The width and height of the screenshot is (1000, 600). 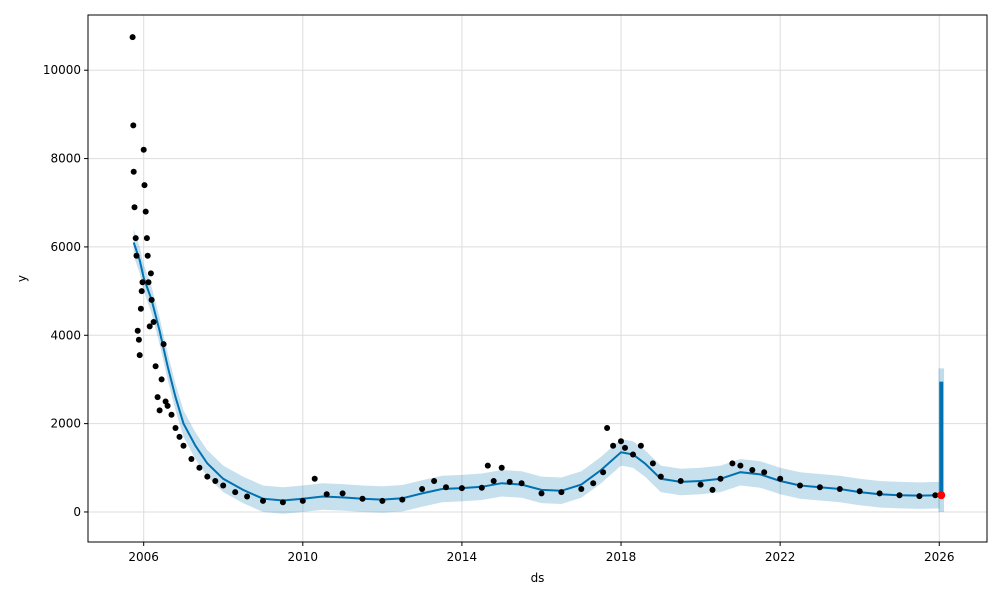 What do you see at coordinates (941, 438) in the screenshot?
I see `forecast-spike-bar` at bounding box center [941, 438].